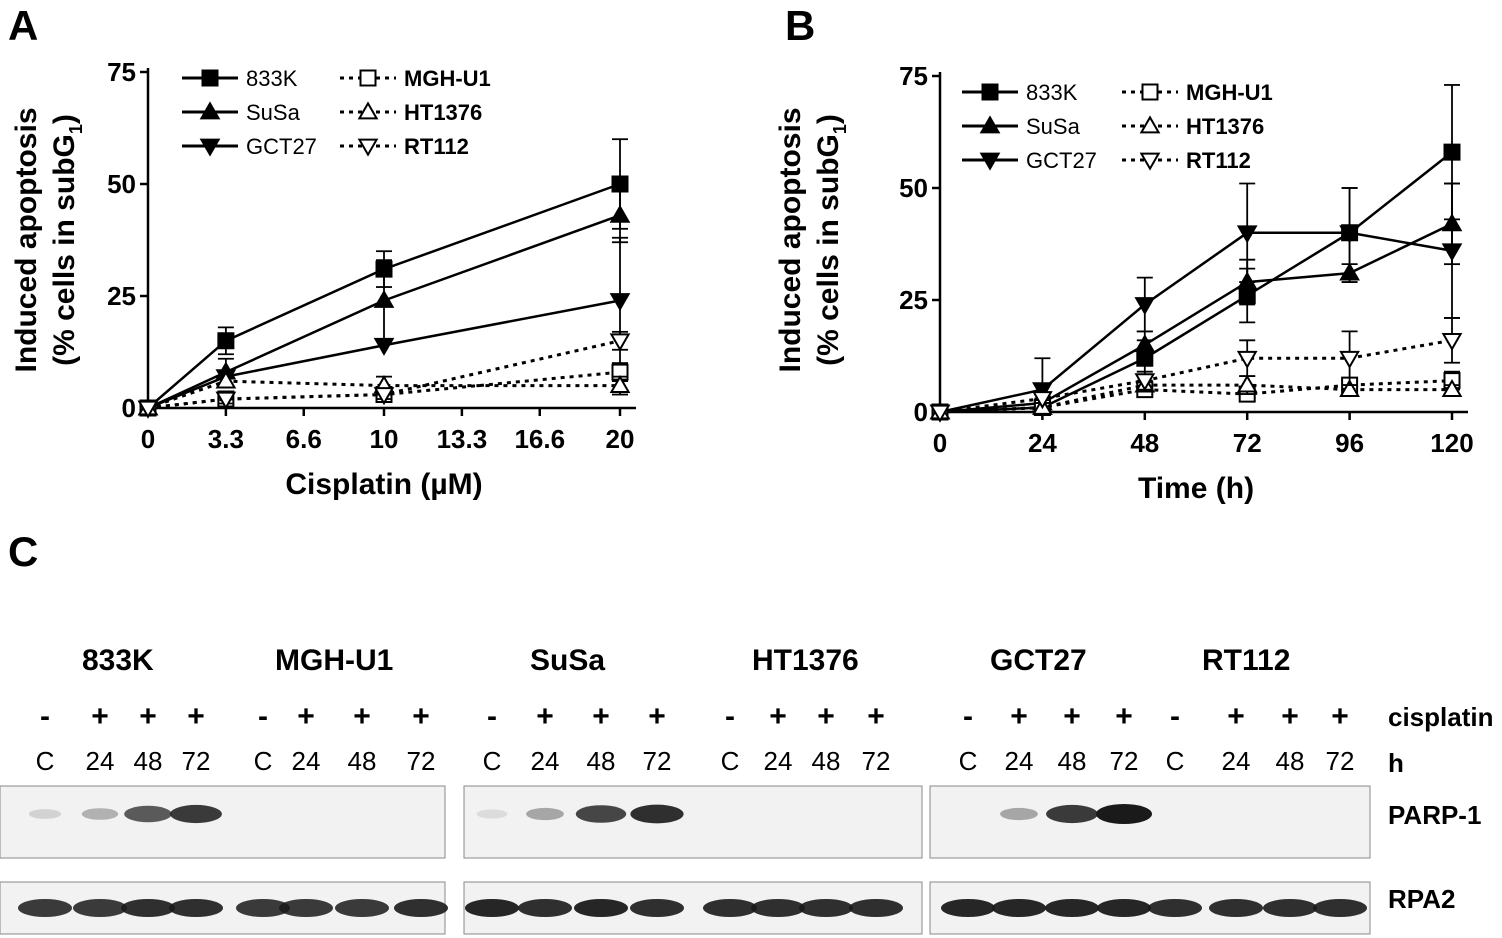  I want to click on x-tick-label: 24, so click(1042, 443).